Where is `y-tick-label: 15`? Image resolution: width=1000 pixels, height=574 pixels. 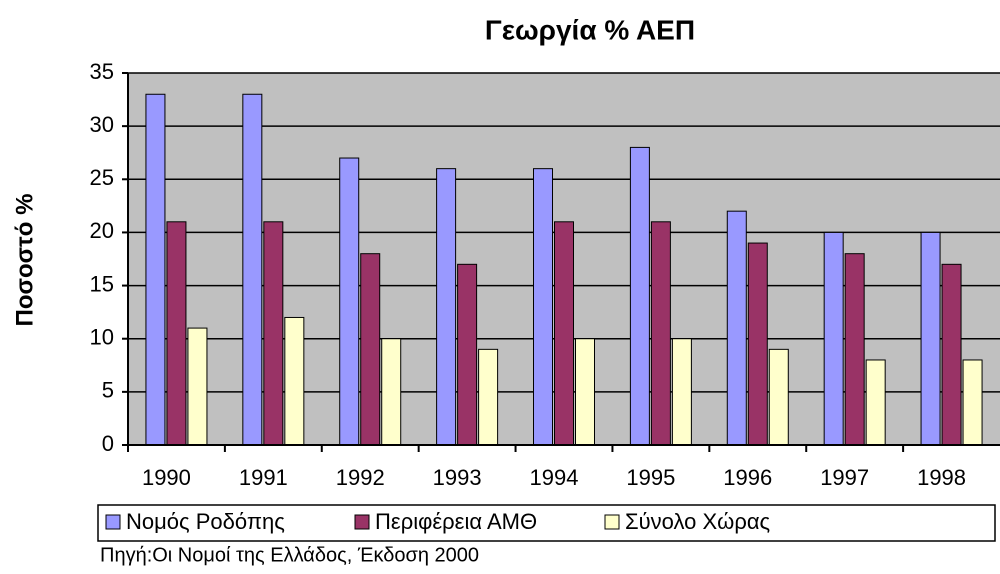 y-tick-label: 15 is located at coordinates (102, 283).